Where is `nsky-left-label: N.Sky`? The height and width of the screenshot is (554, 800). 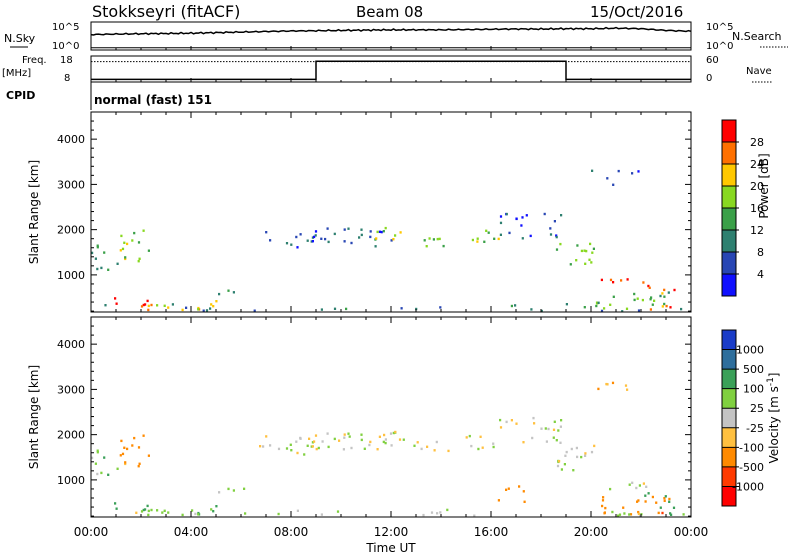 nsky-left-label: N.Sky is located at coordinates (20, 38).